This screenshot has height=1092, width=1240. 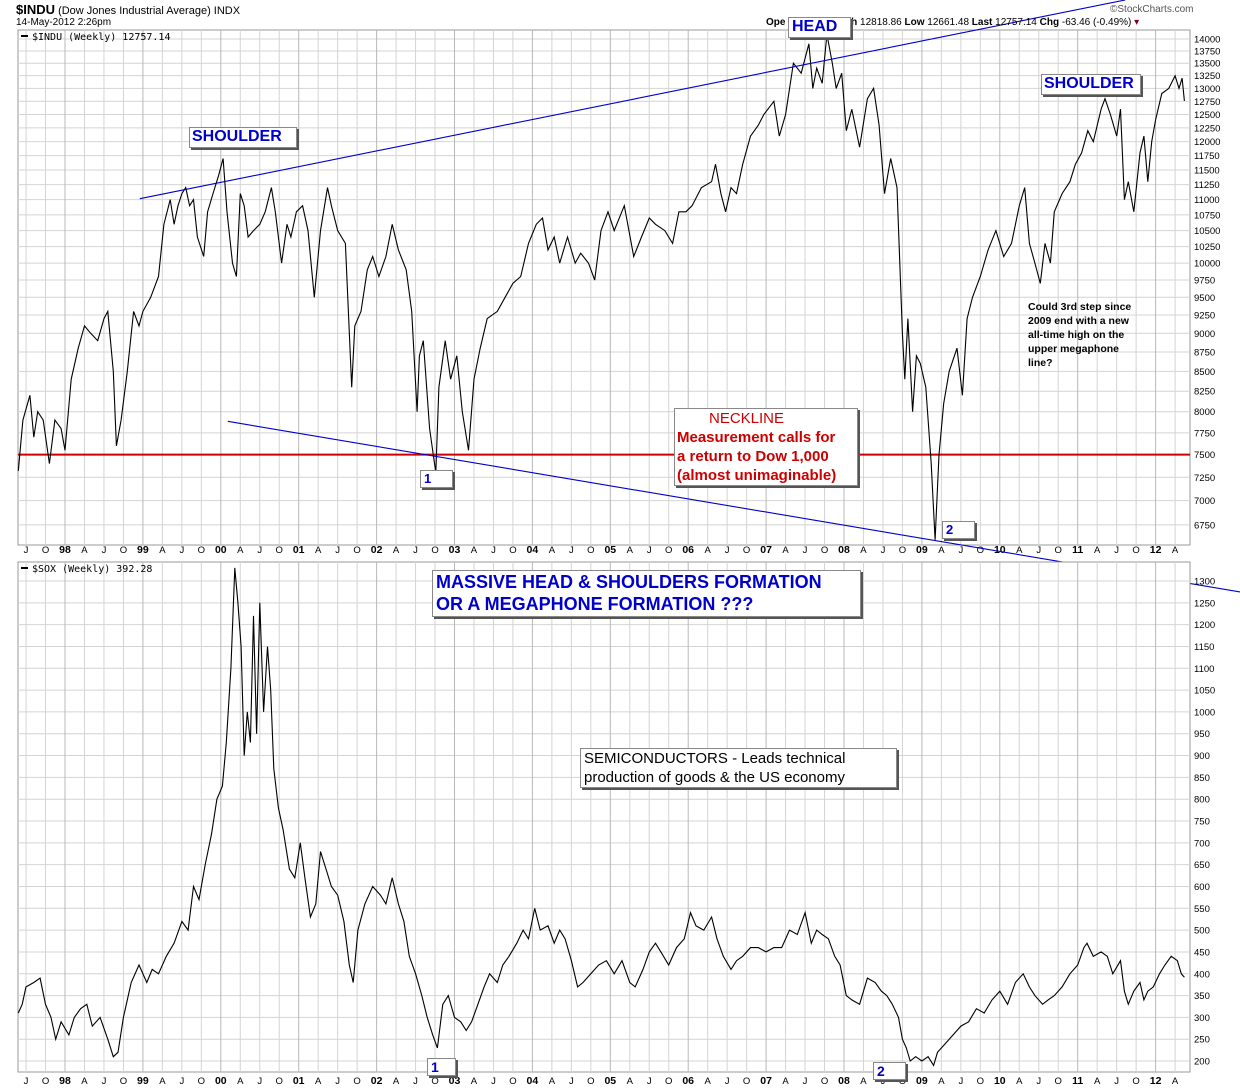 I want to click on y-tick-label: 1050, so click(x=1204, y=691).